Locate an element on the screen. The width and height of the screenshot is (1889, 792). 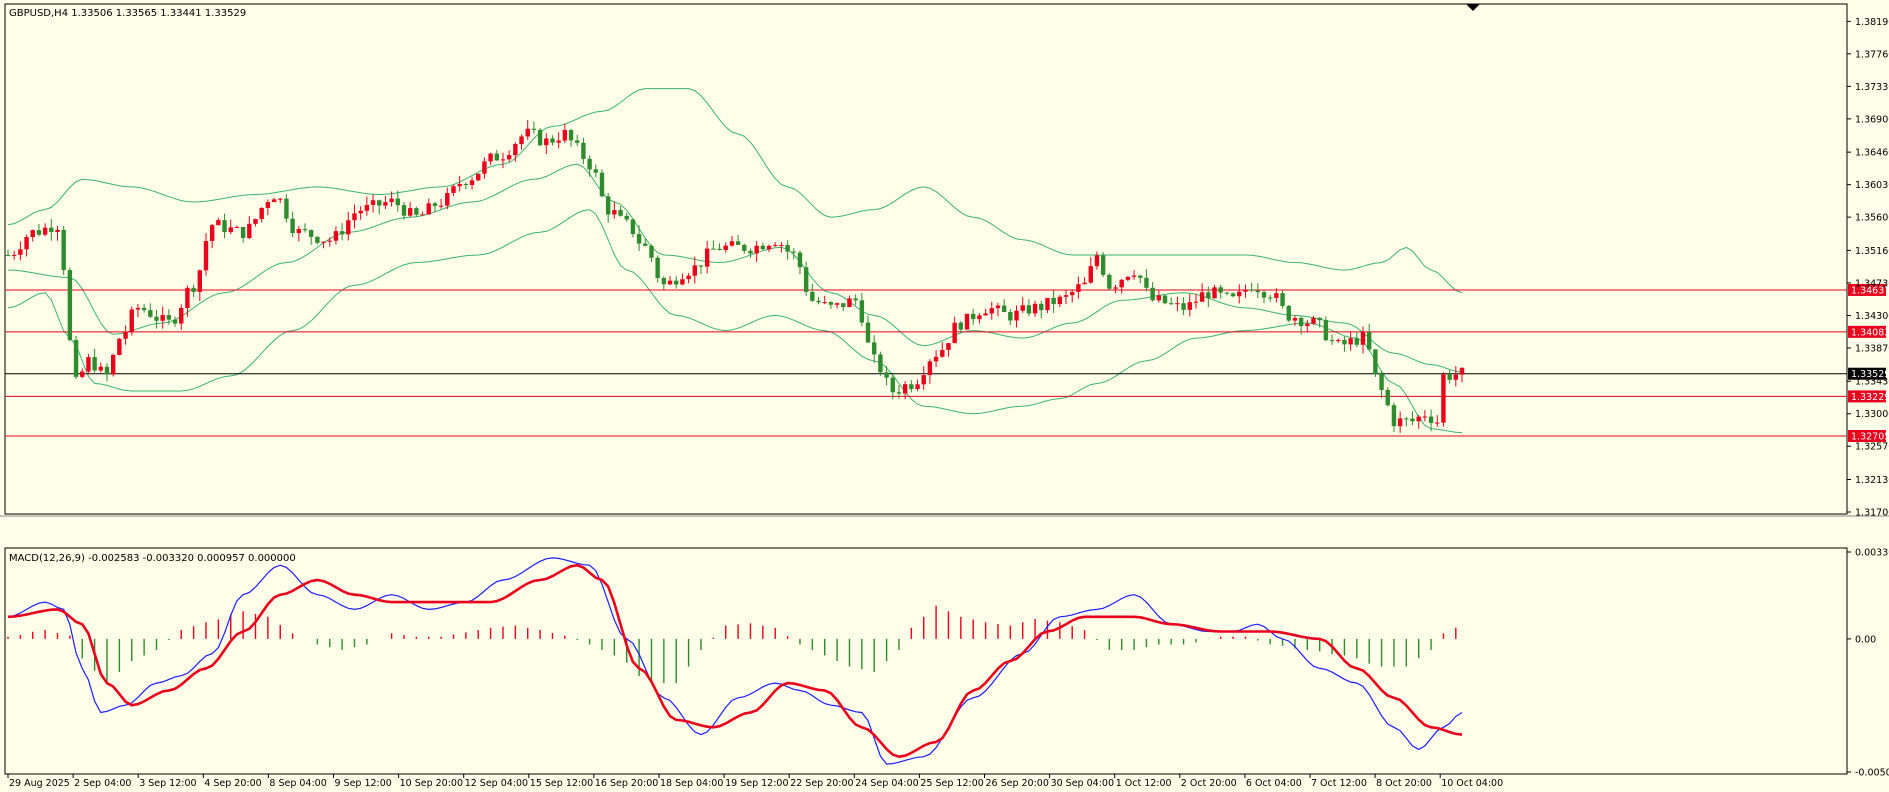
chart-shift-marker-icon is located at coordinates (1473, 7).